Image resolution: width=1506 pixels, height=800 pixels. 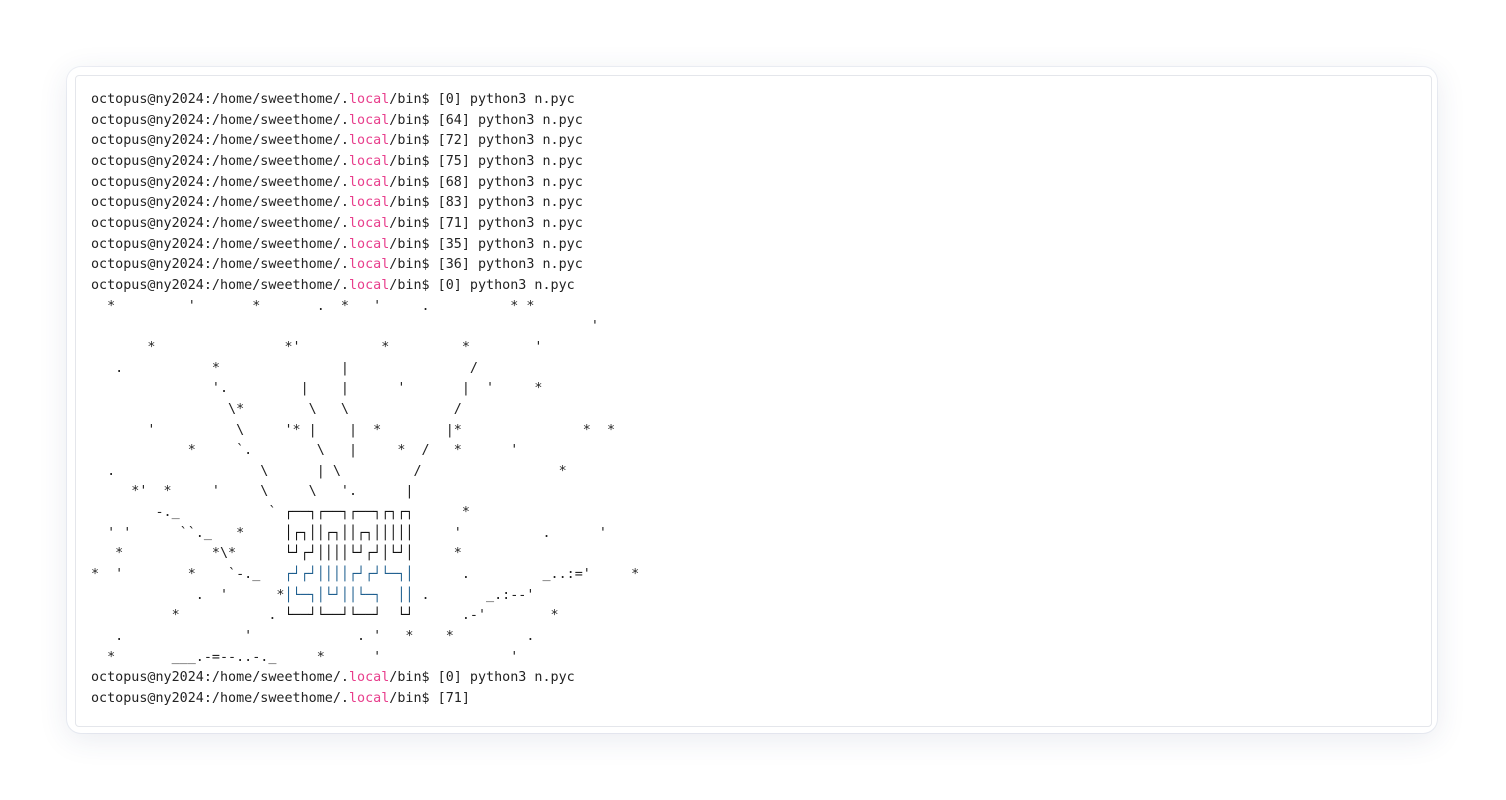 What do you see at coordinates (349, 554) in the screenshot?
I see `ascii-2024-box-row: └┘┌┘││││└┘┌┘│└┘│` at bounding box center [349, 554].